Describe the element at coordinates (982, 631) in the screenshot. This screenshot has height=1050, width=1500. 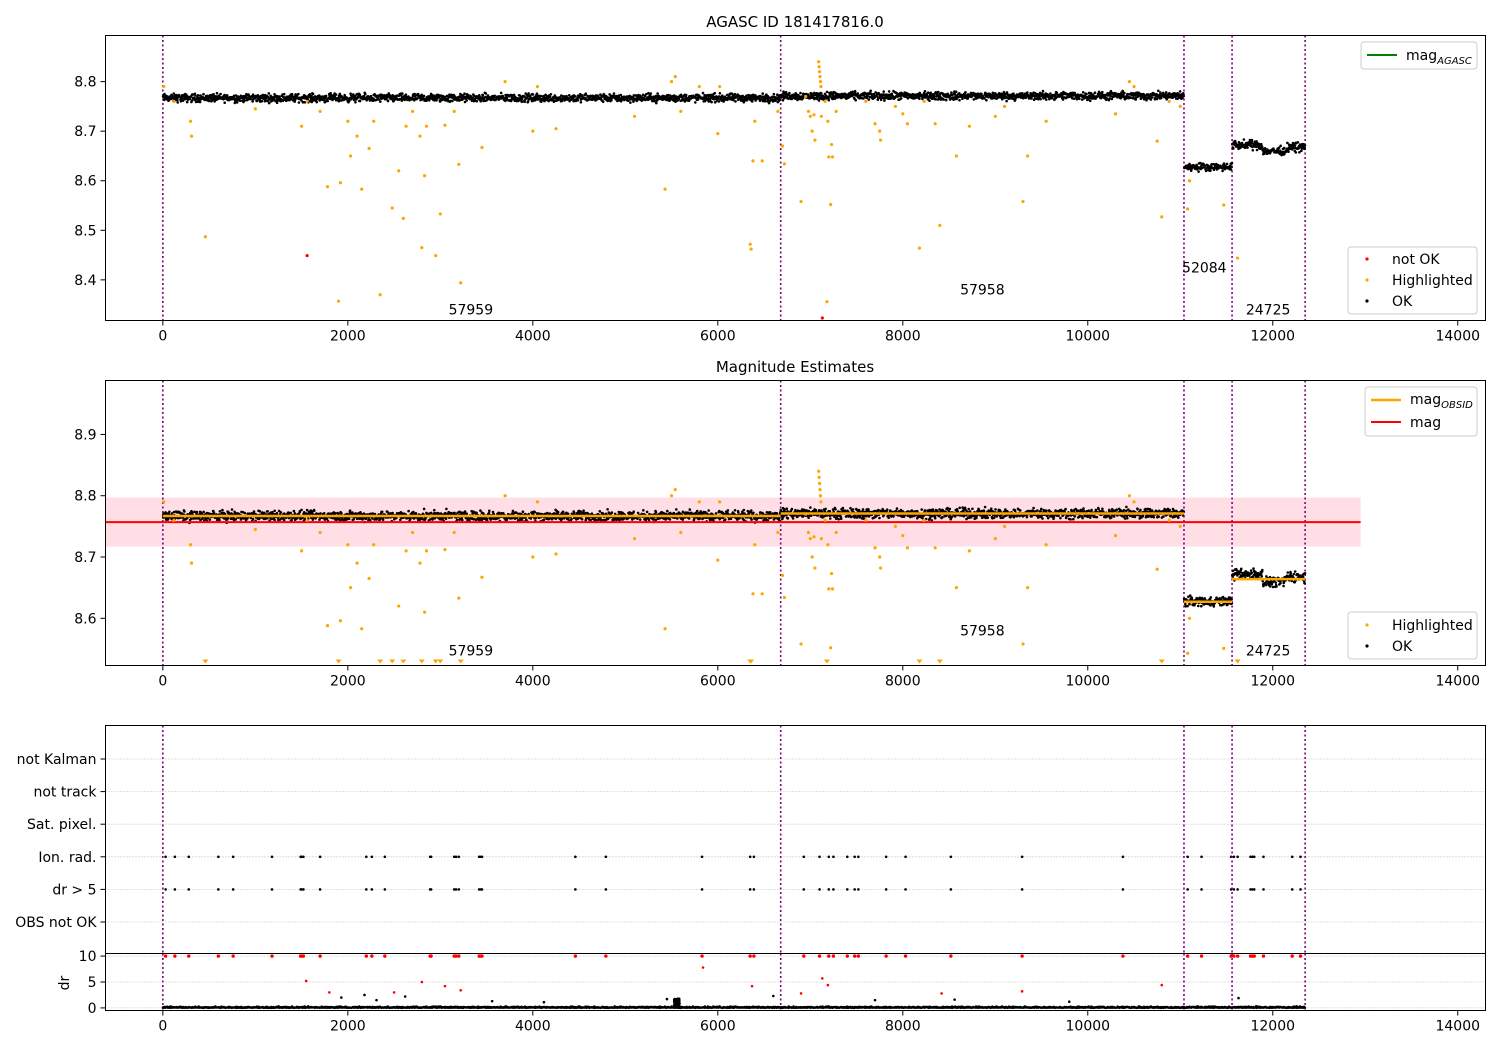
I see `chart2-obsid-label: 57958` at that location.